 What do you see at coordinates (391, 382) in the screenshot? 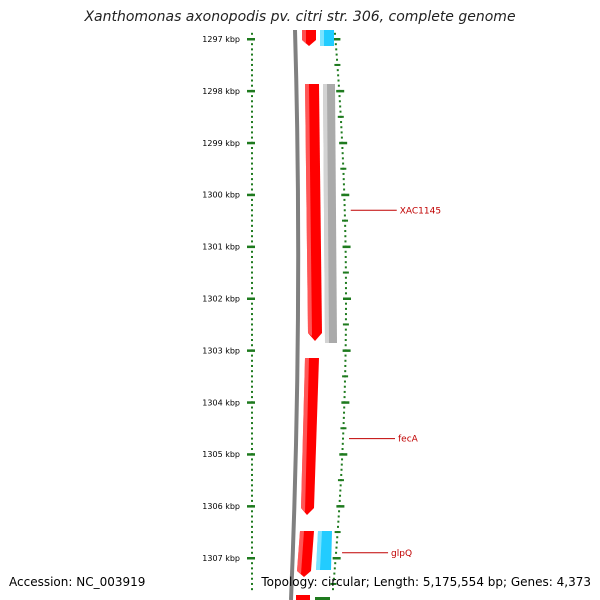
I see `gene-label-group: XAC1145 fecA glpQ` at bounding box center [391, 382].